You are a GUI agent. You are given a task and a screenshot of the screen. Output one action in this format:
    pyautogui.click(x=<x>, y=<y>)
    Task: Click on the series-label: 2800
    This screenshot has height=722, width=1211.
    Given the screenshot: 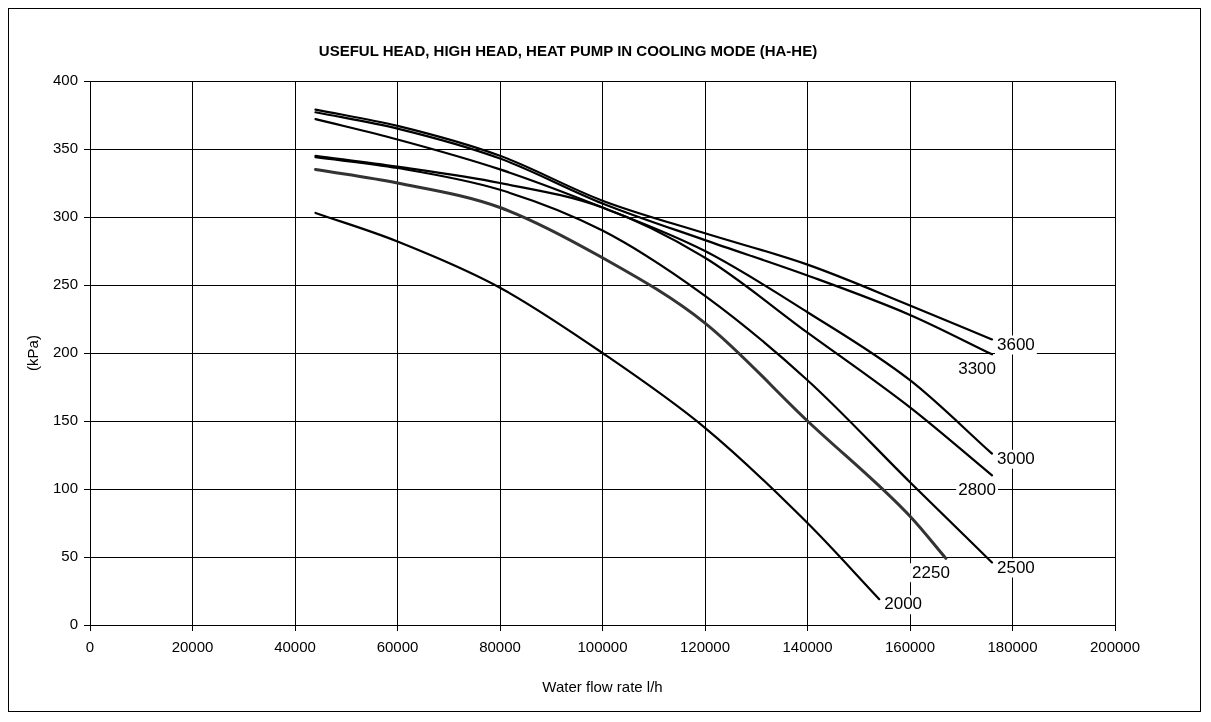 What is the action you would take?
    pyautogui.click(x=977, y=489)
    